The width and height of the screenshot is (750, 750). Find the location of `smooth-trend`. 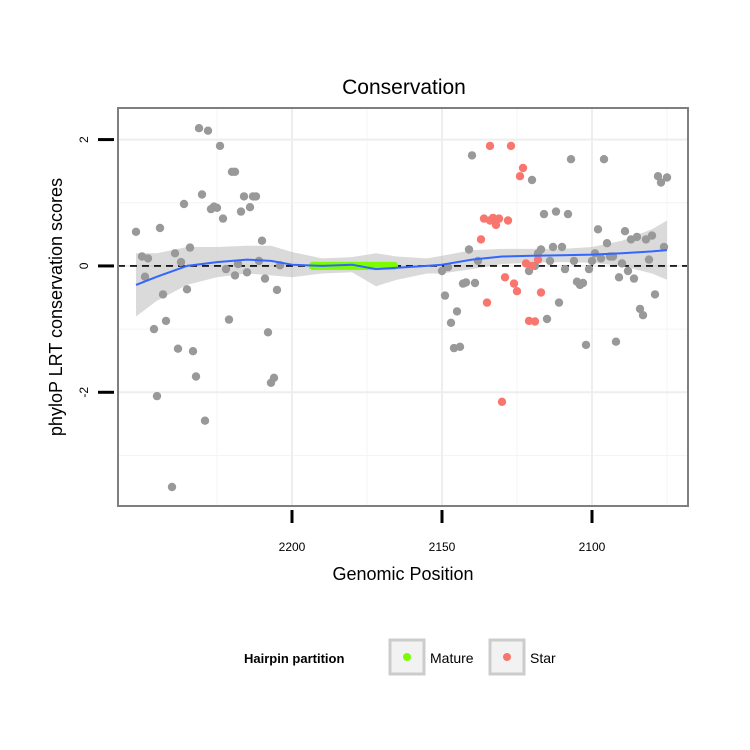

smooth-trend is located at coordinates (401, 267).